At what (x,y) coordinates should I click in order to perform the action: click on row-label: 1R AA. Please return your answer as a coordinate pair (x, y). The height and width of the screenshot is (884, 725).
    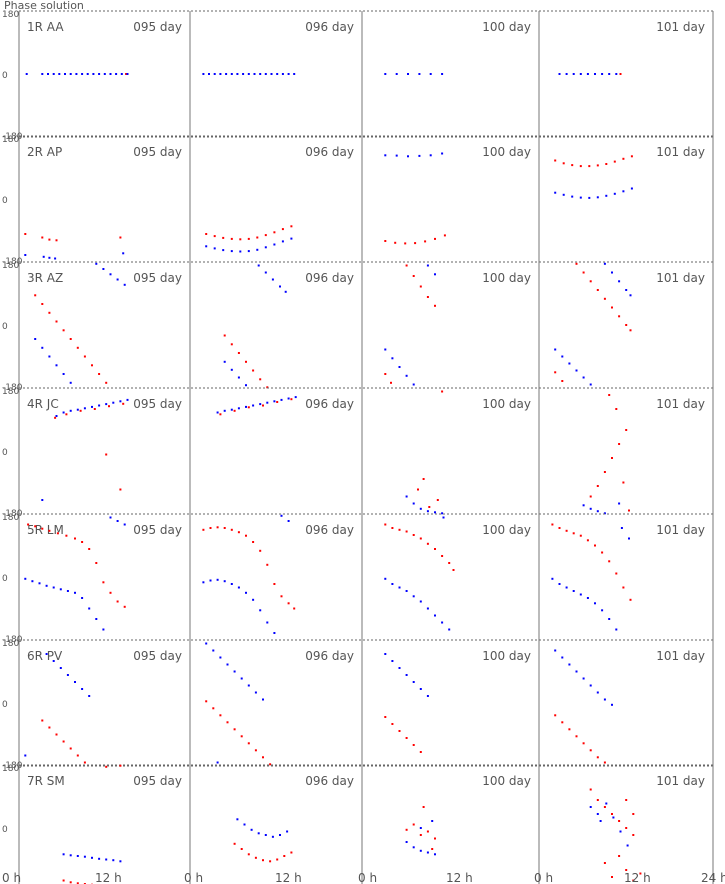
    Looking at the image, I should click on (45, 27).